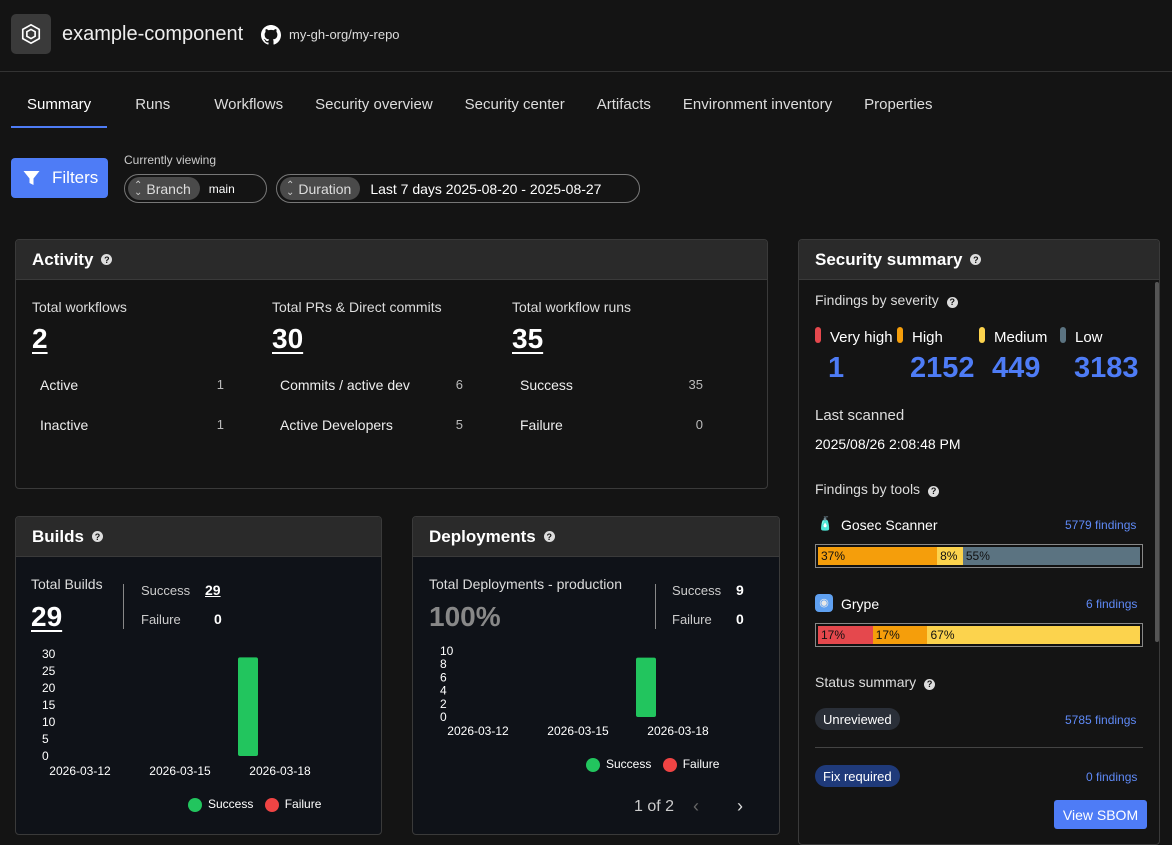 The image size is (1172, 845). Describe the element at coordinates (198, 675) in the screenshot. I see `builds-card: Builds ?` at that location.